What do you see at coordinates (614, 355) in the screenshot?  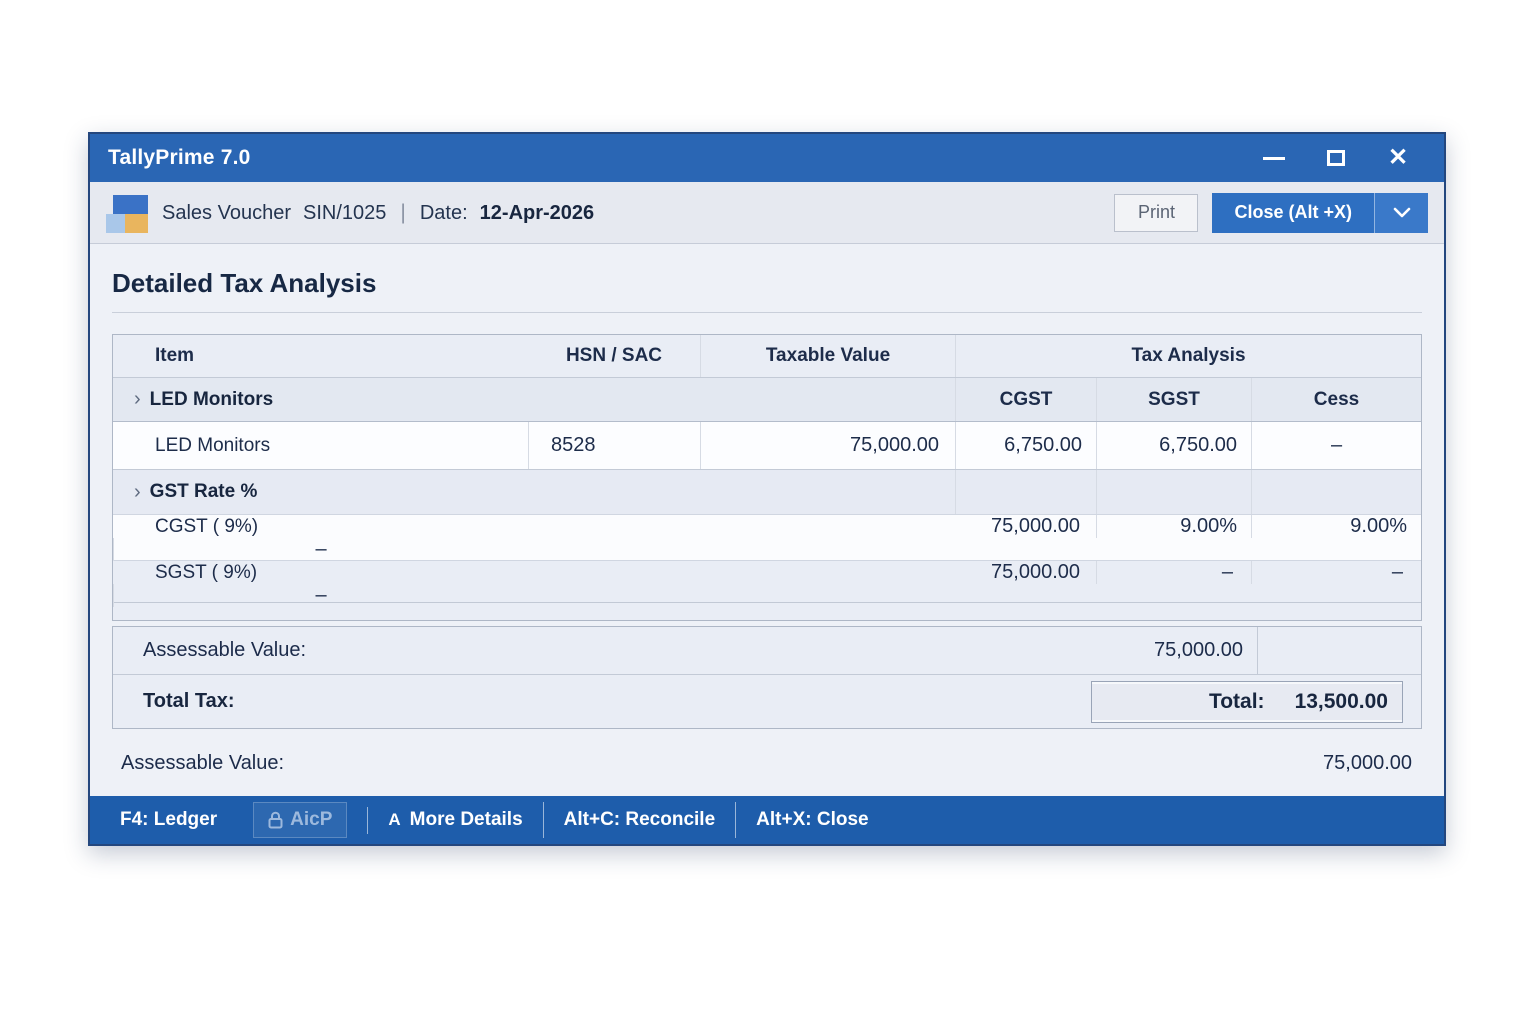 I see `col-header-hsn-sac: HSN / SAC` at bounding box center [614, 355].